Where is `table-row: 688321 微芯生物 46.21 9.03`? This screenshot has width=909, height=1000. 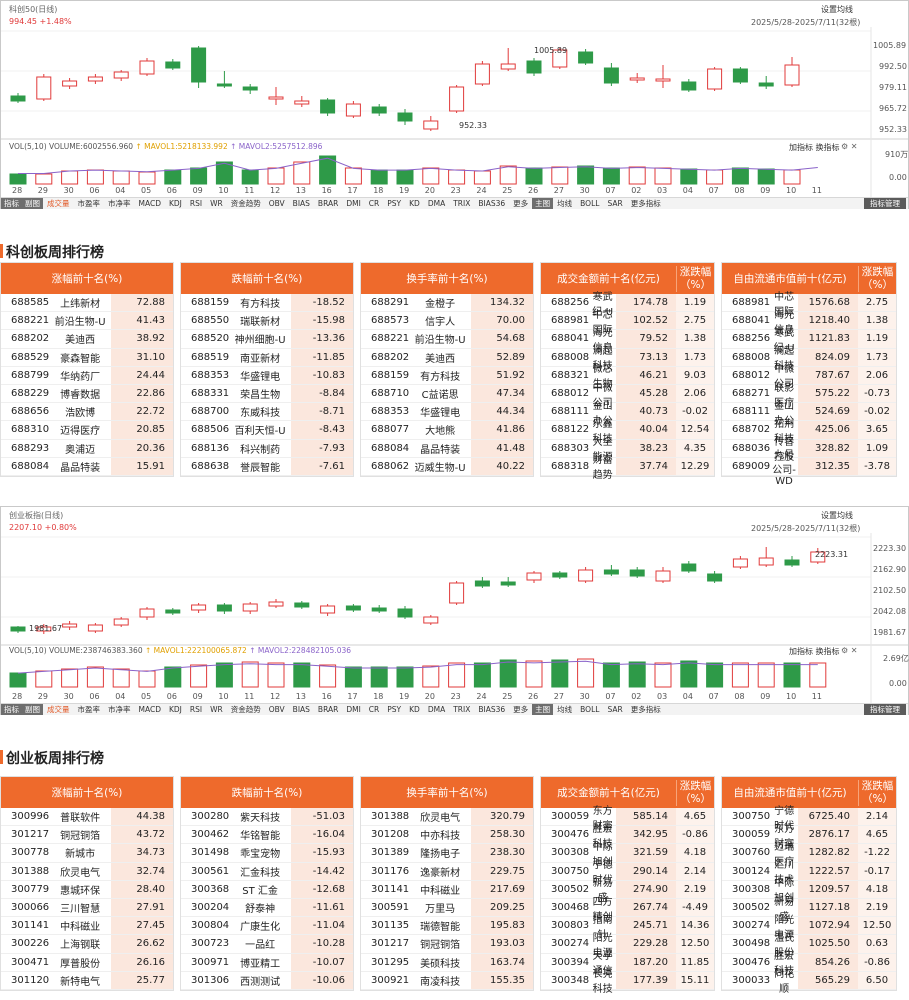
table-row: 688321 微芯生物 46.21 9.03 is located at coordinates (627, 377).